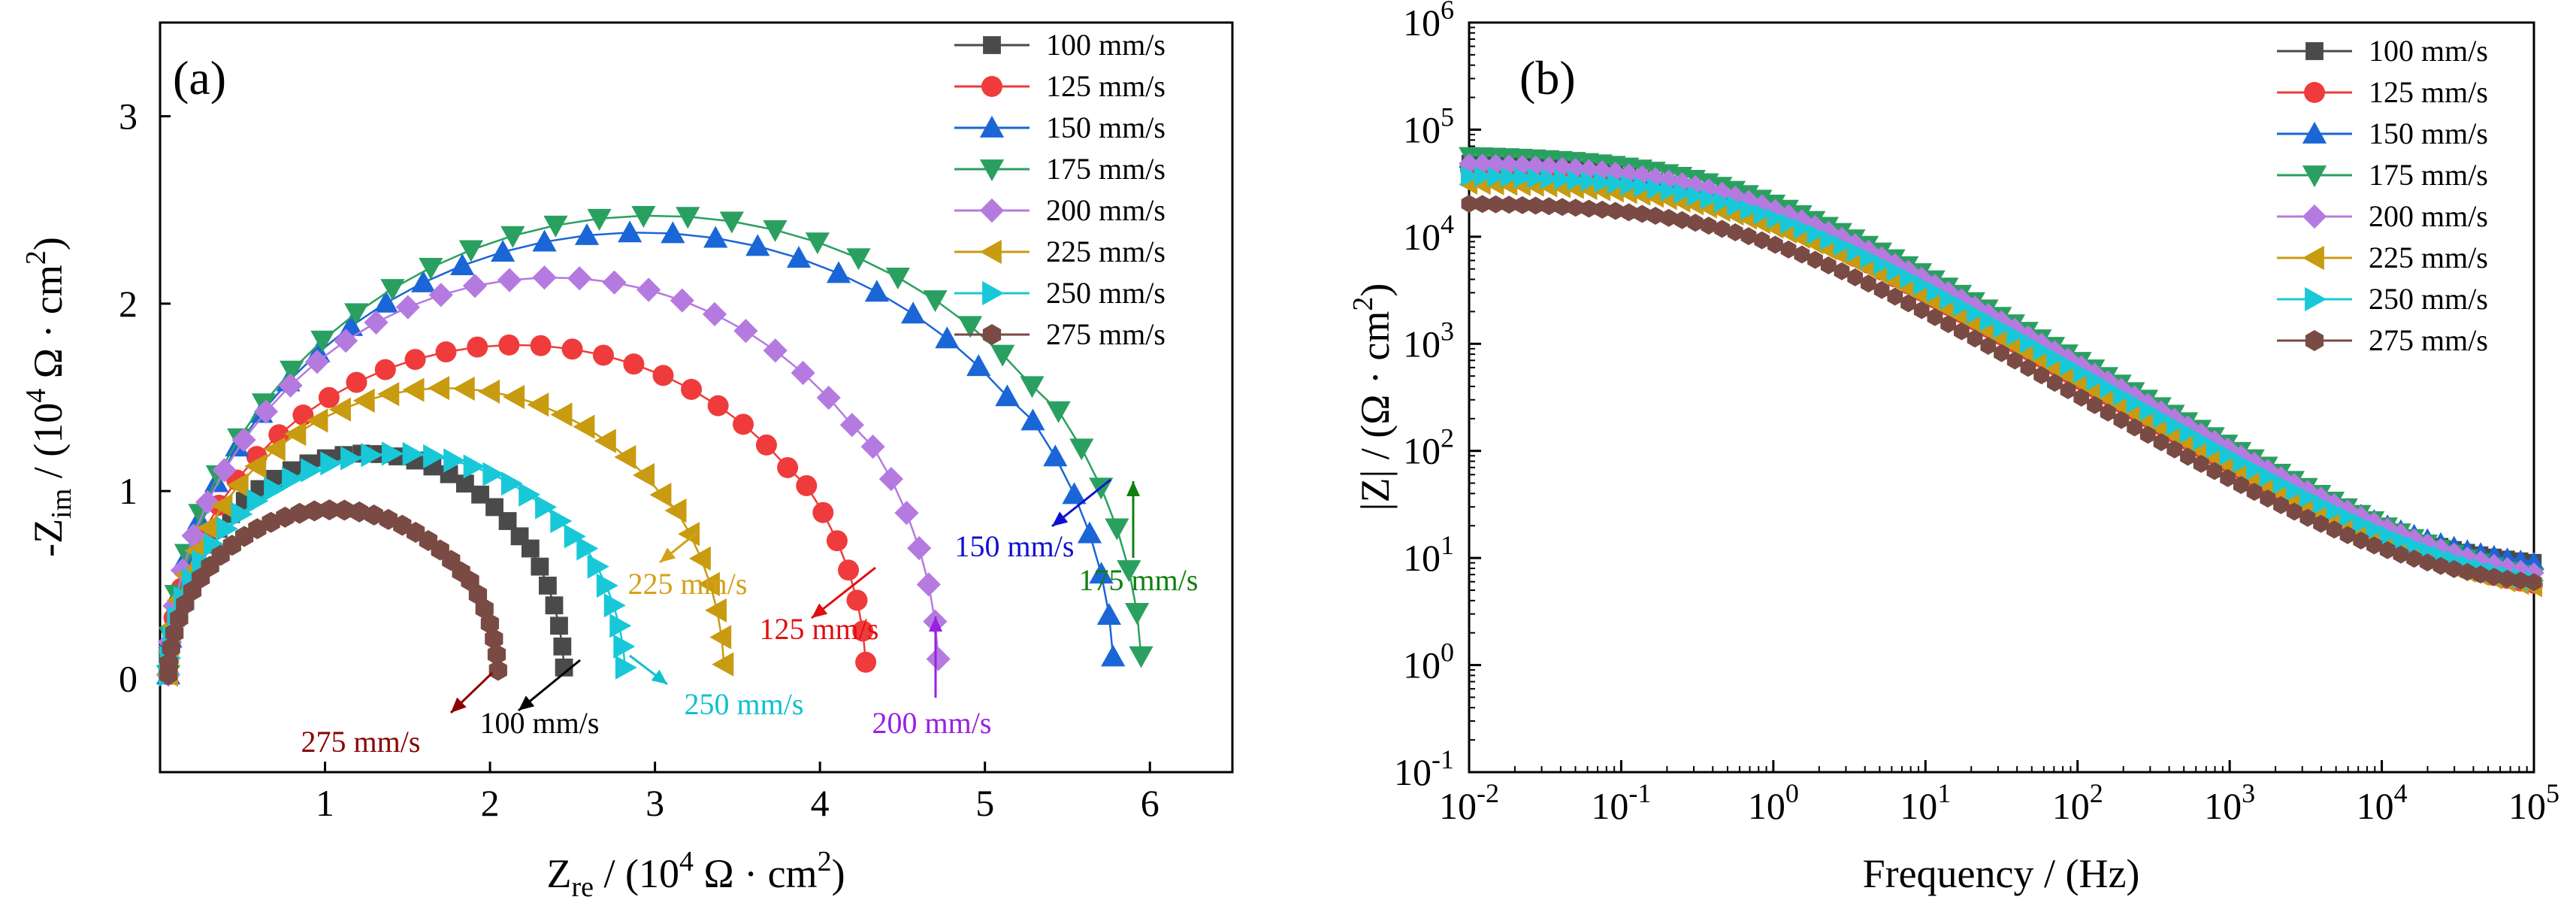 This screenshot has width=2576, height=918. Describe the element at coordinates (2382, 175) in the screenshot. I see `legend-item-b: 175 mm/s` at that location.